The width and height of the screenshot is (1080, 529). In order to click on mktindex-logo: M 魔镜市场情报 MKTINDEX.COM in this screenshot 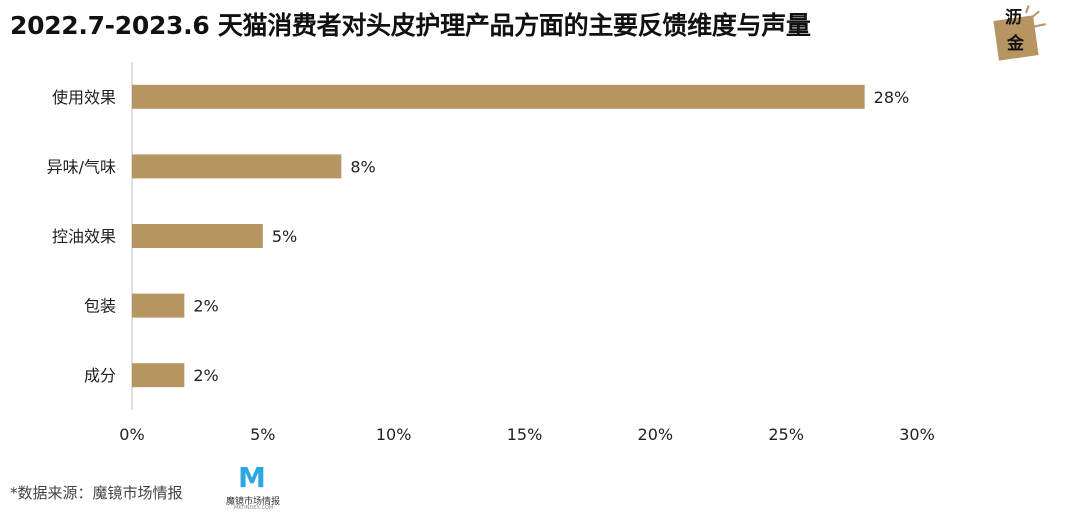, I will do `click(254, 486)`.